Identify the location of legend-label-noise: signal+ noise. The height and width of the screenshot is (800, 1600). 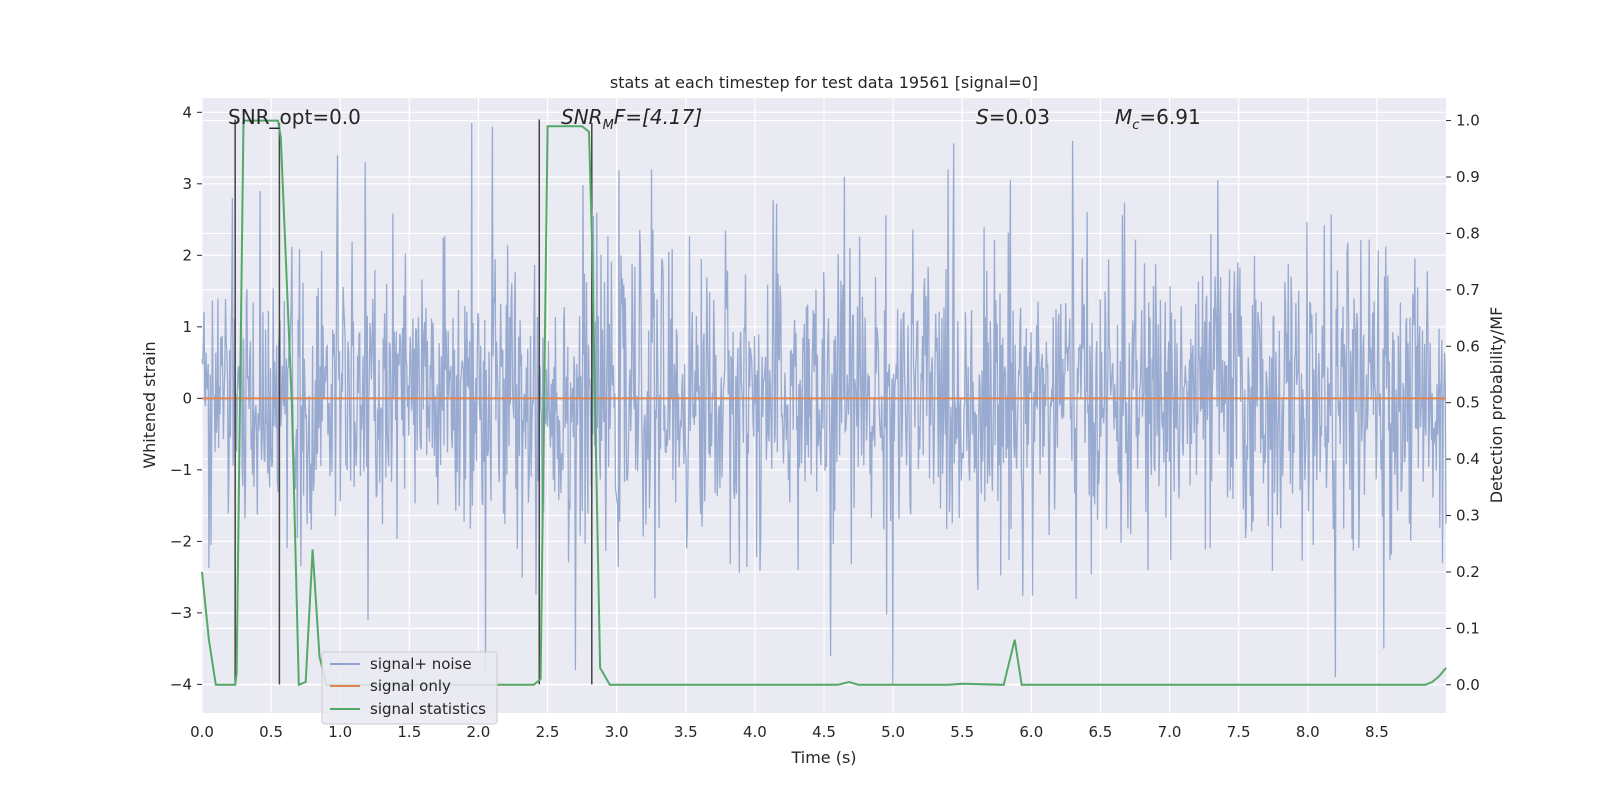
(421, 664).